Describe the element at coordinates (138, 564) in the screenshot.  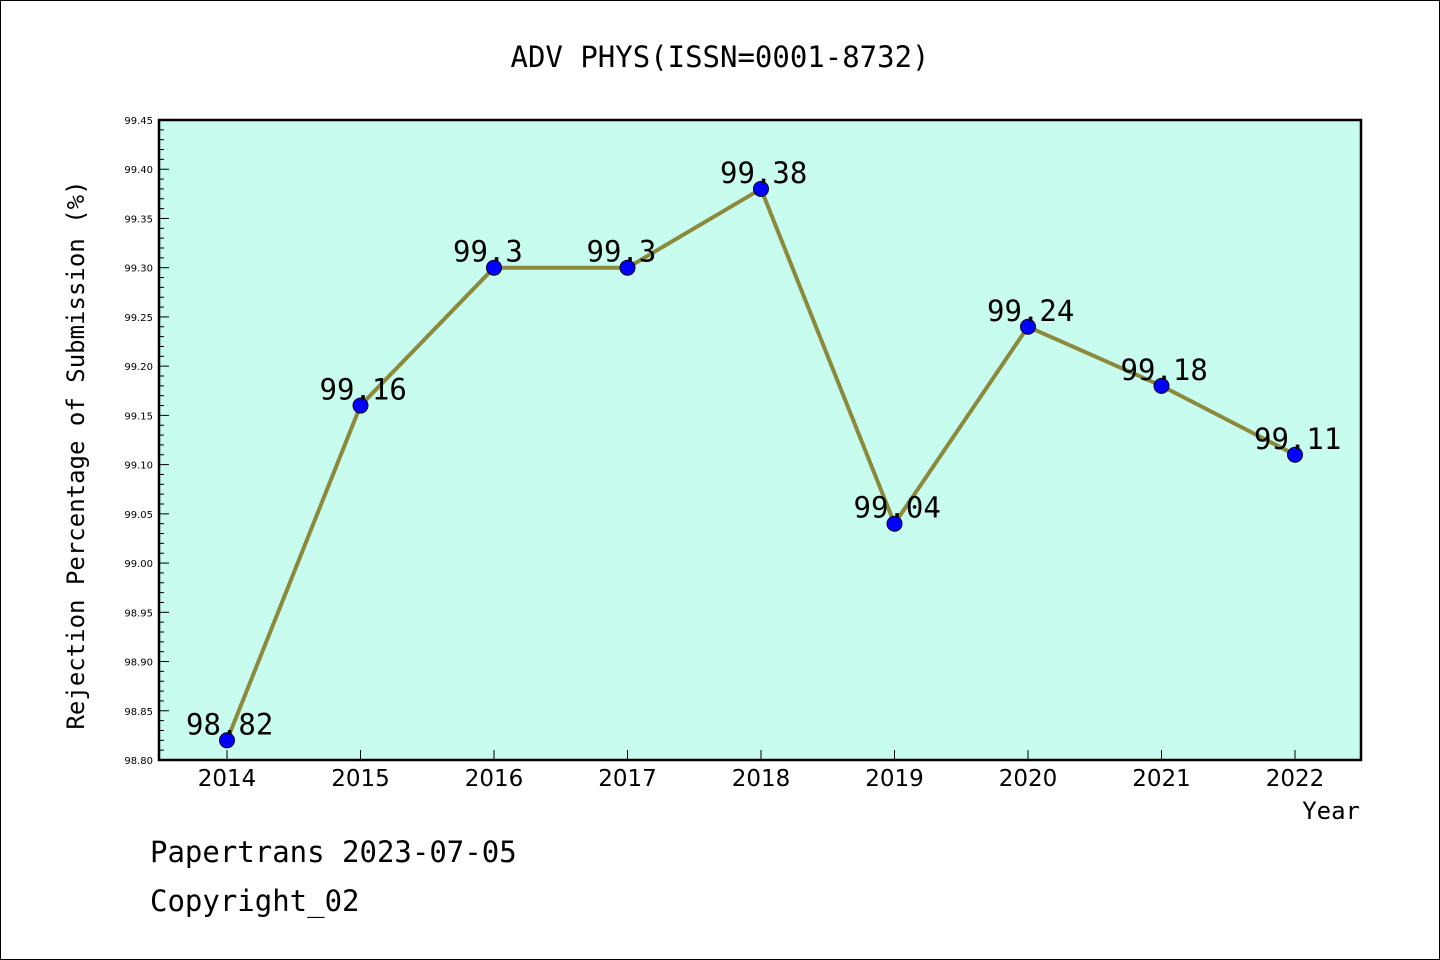
I see `y-tick-label: 99.00` at that location.